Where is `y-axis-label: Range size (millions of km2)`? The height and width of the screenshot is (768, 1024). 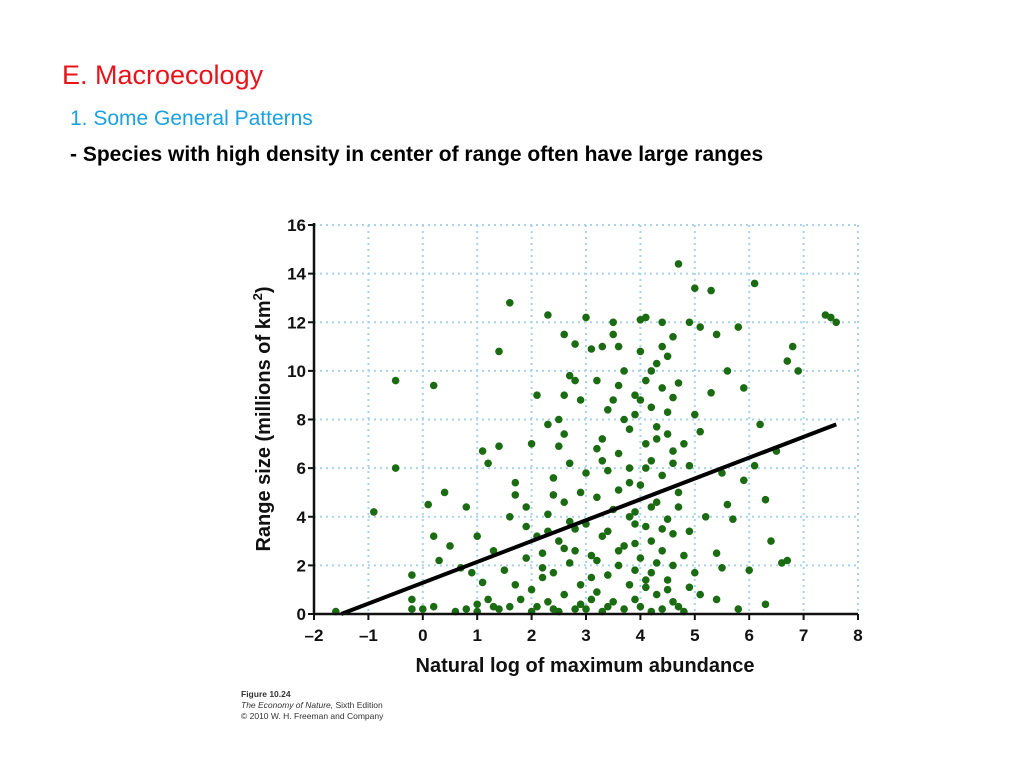 y-axis-label: Range size (millions of km2) is located at coordinates (262, 418).